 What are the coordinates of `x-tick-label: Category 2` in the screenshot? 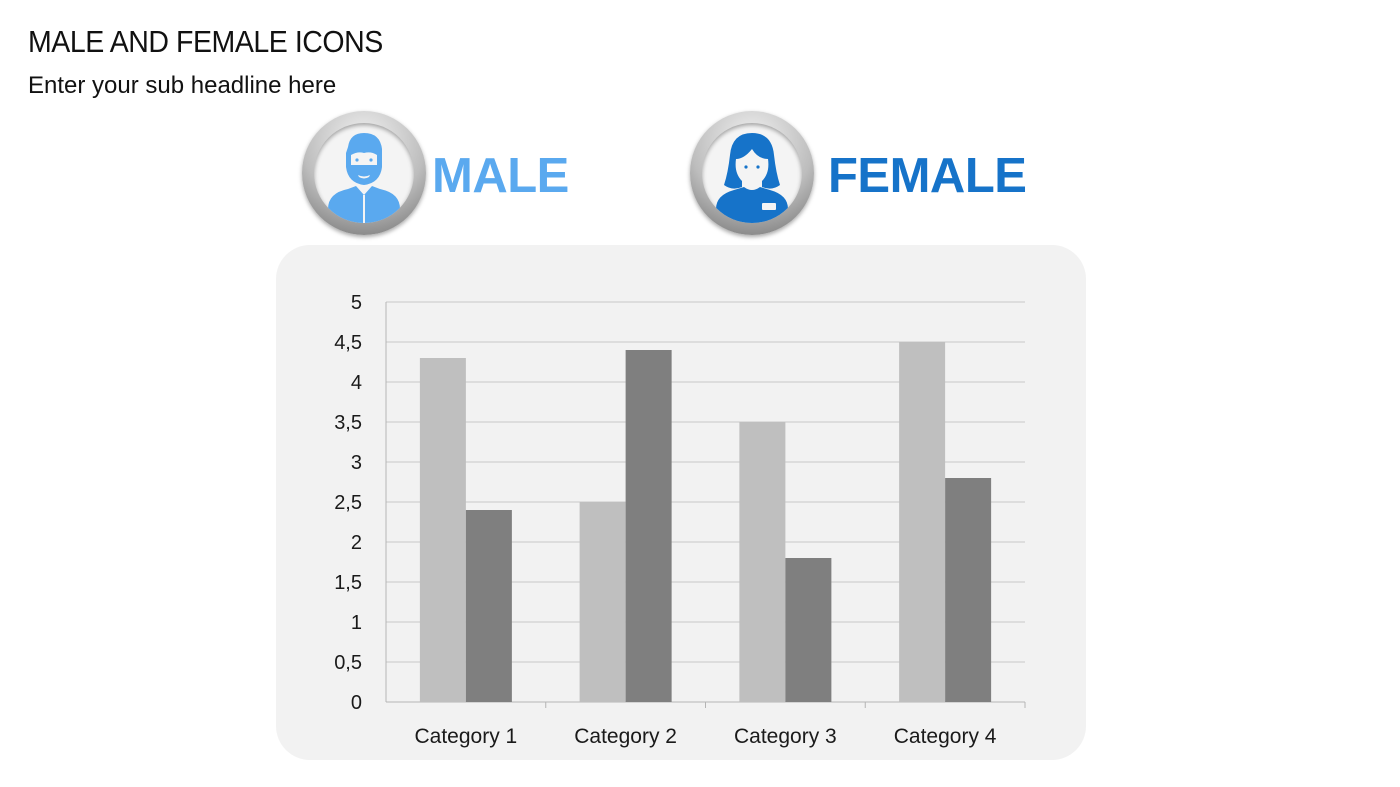 It's located at (625, 736).